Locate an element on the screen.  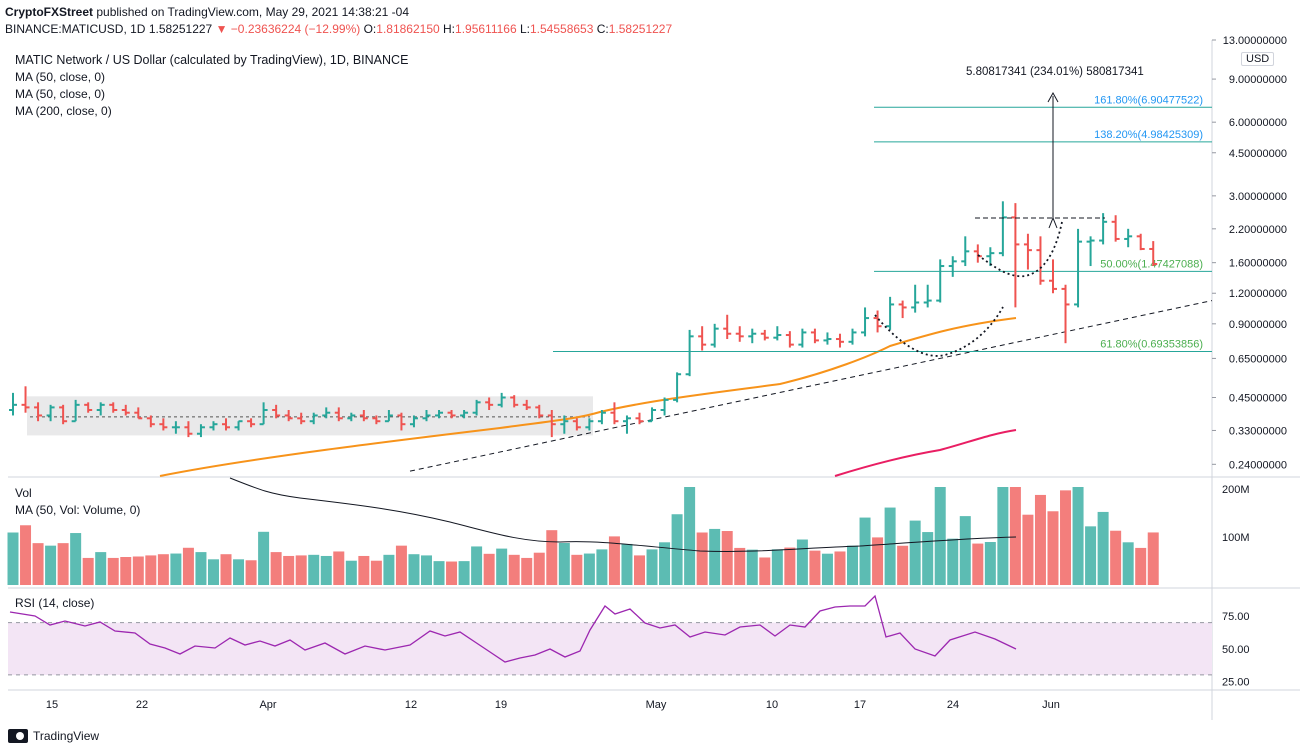
rsi-tick-label: 75.00 is located at coordinates (1236, 617).